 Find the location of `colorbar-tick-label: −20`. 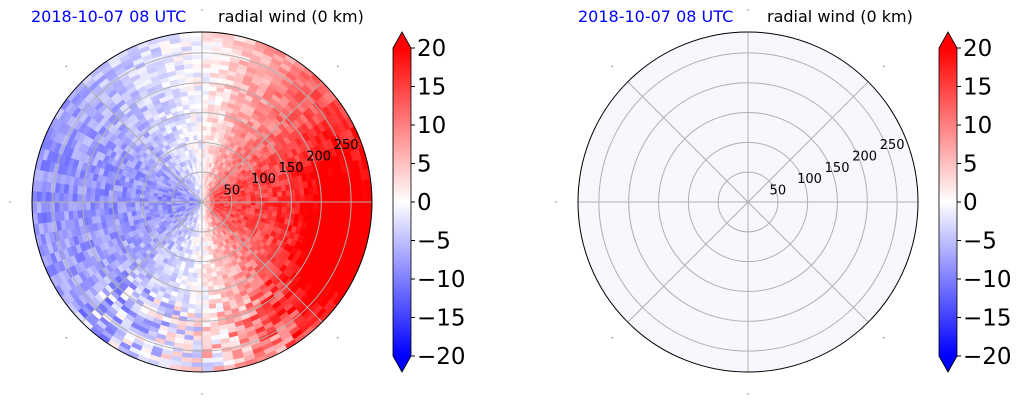

colorbar-tick-label: −20 is located at coordinates (441, 357).